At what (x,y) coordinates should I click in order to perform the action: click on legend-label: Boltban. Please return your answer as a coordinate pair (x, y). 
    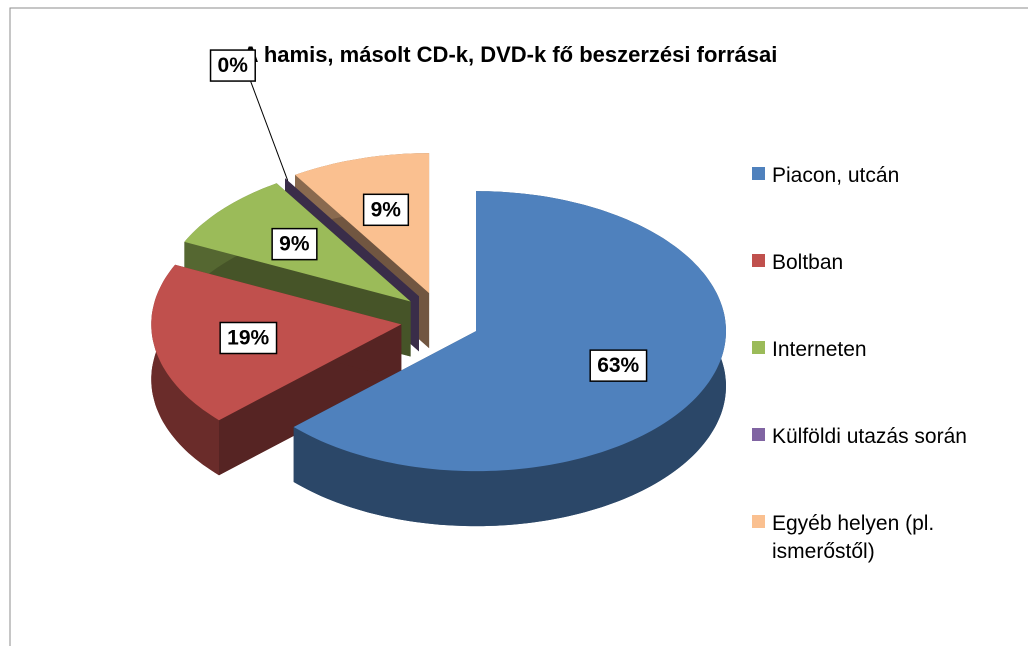
    Looking at the image, I should click on (808, 262).